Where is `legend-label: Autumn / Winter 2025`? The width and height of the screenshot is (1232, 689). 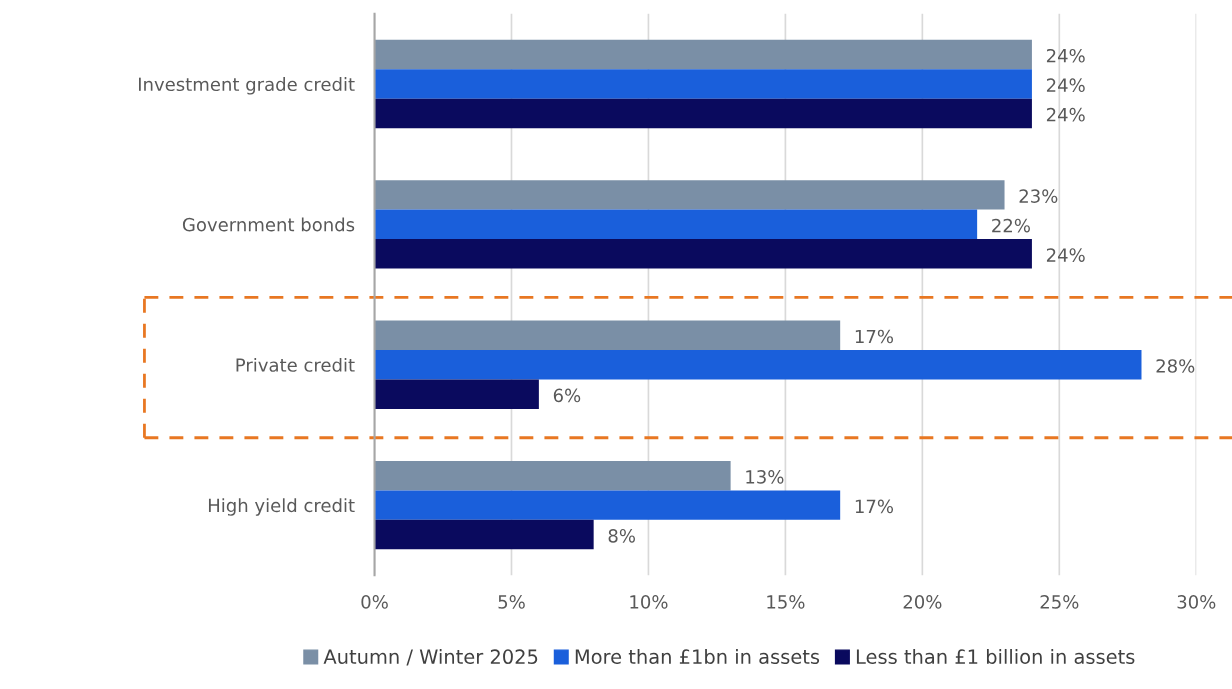 legend-label: Autumn / Winter 2025 is located at coordinates (430, 657).